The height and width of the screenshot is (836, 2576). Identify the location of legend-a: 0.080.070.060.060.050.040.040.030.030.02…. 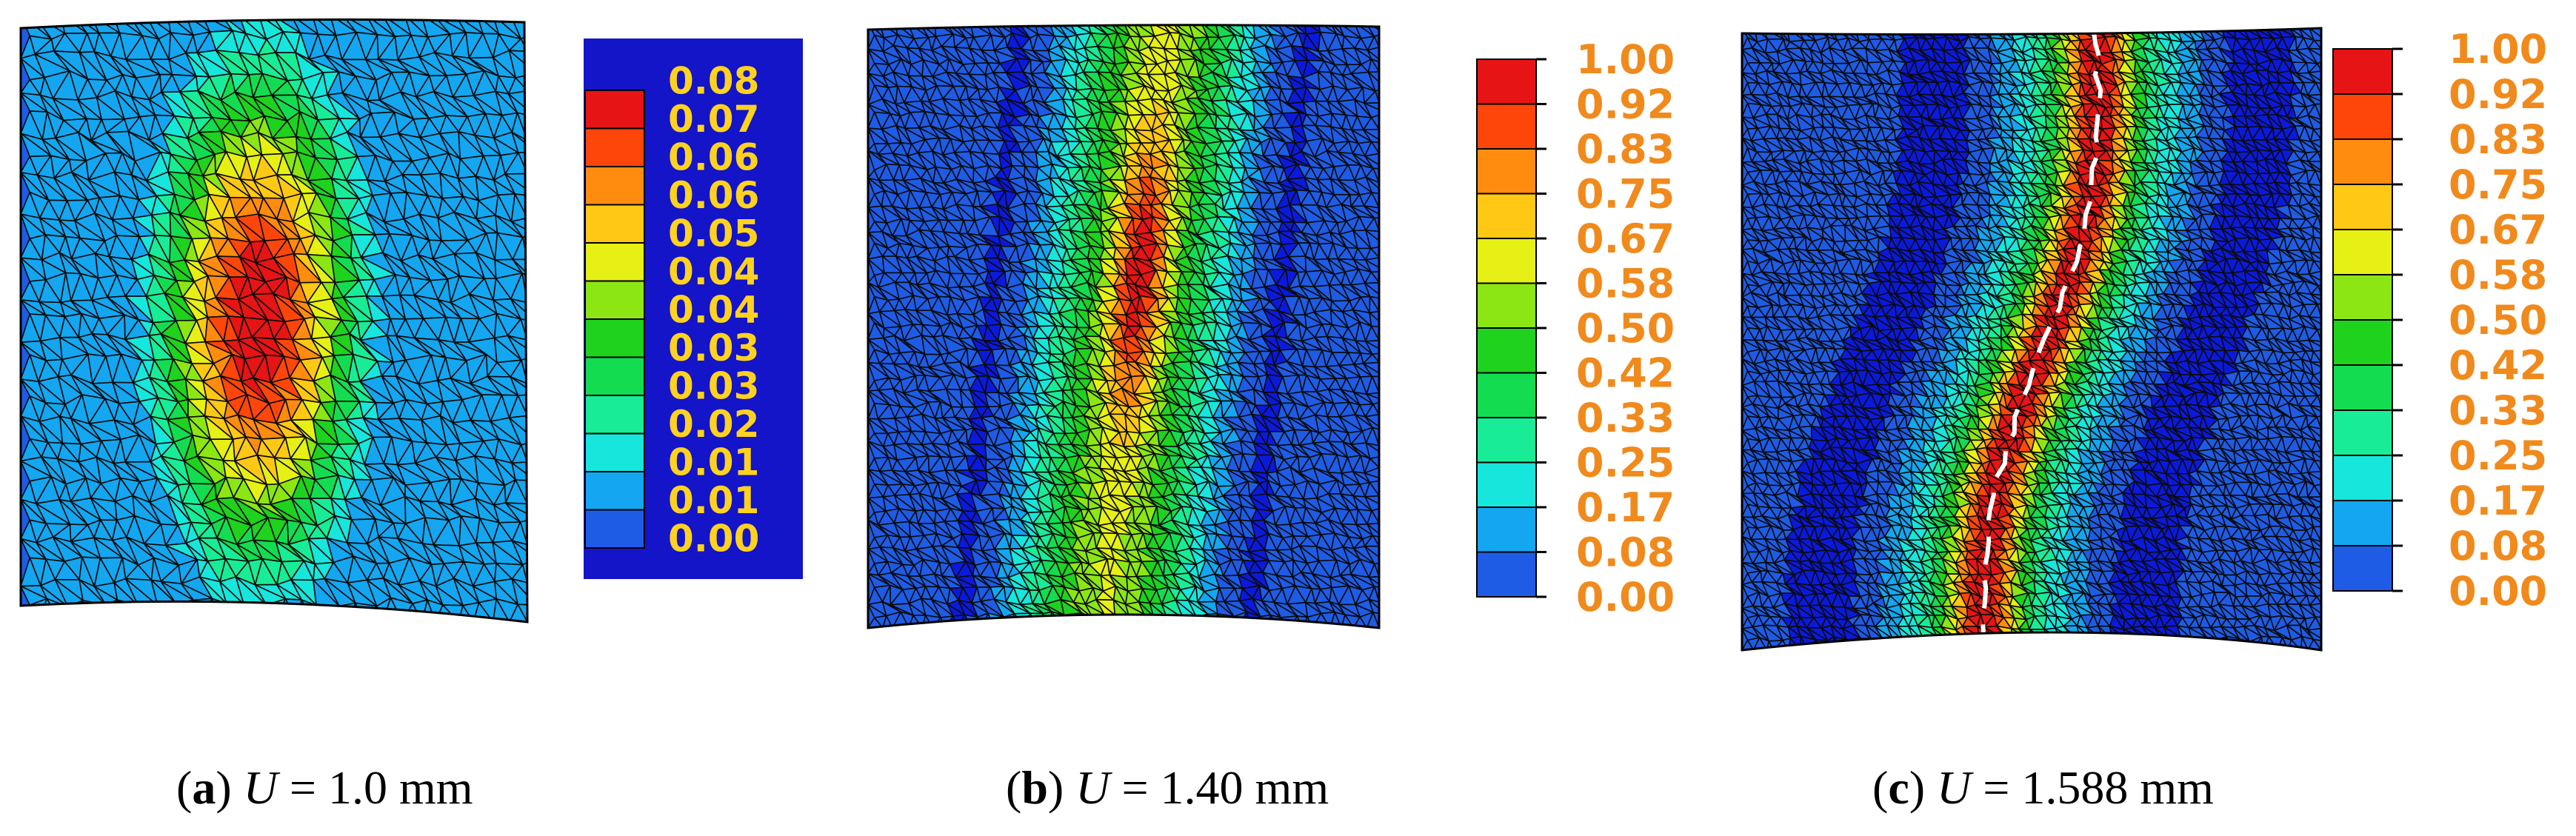
(693, 309).